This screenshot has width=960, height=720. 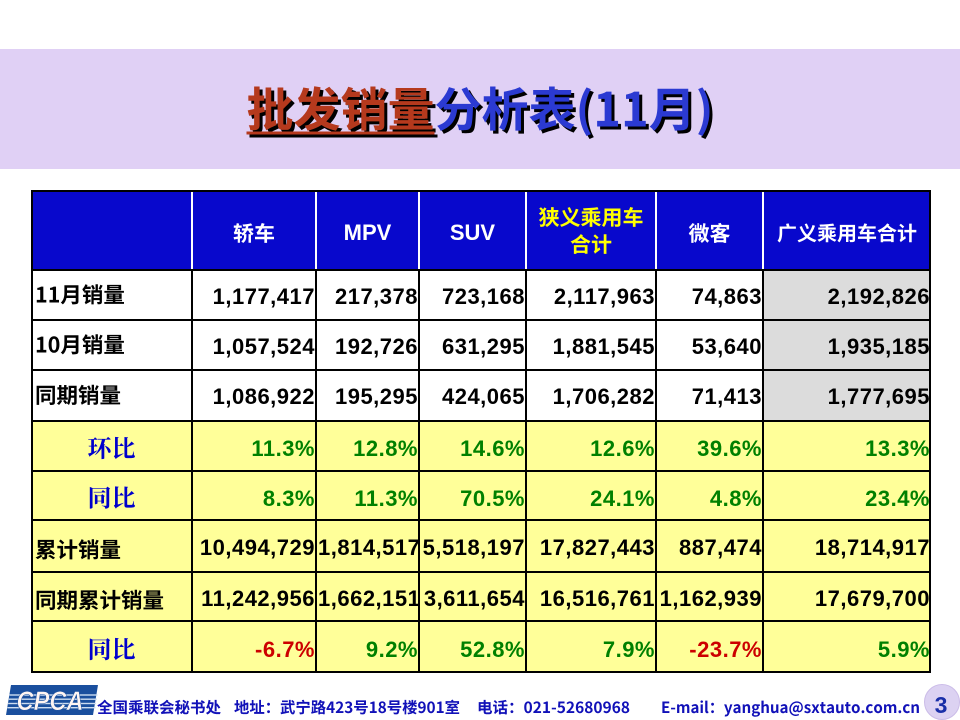 I want to click on svg-text: CPCA, so click(x=50, y=701).